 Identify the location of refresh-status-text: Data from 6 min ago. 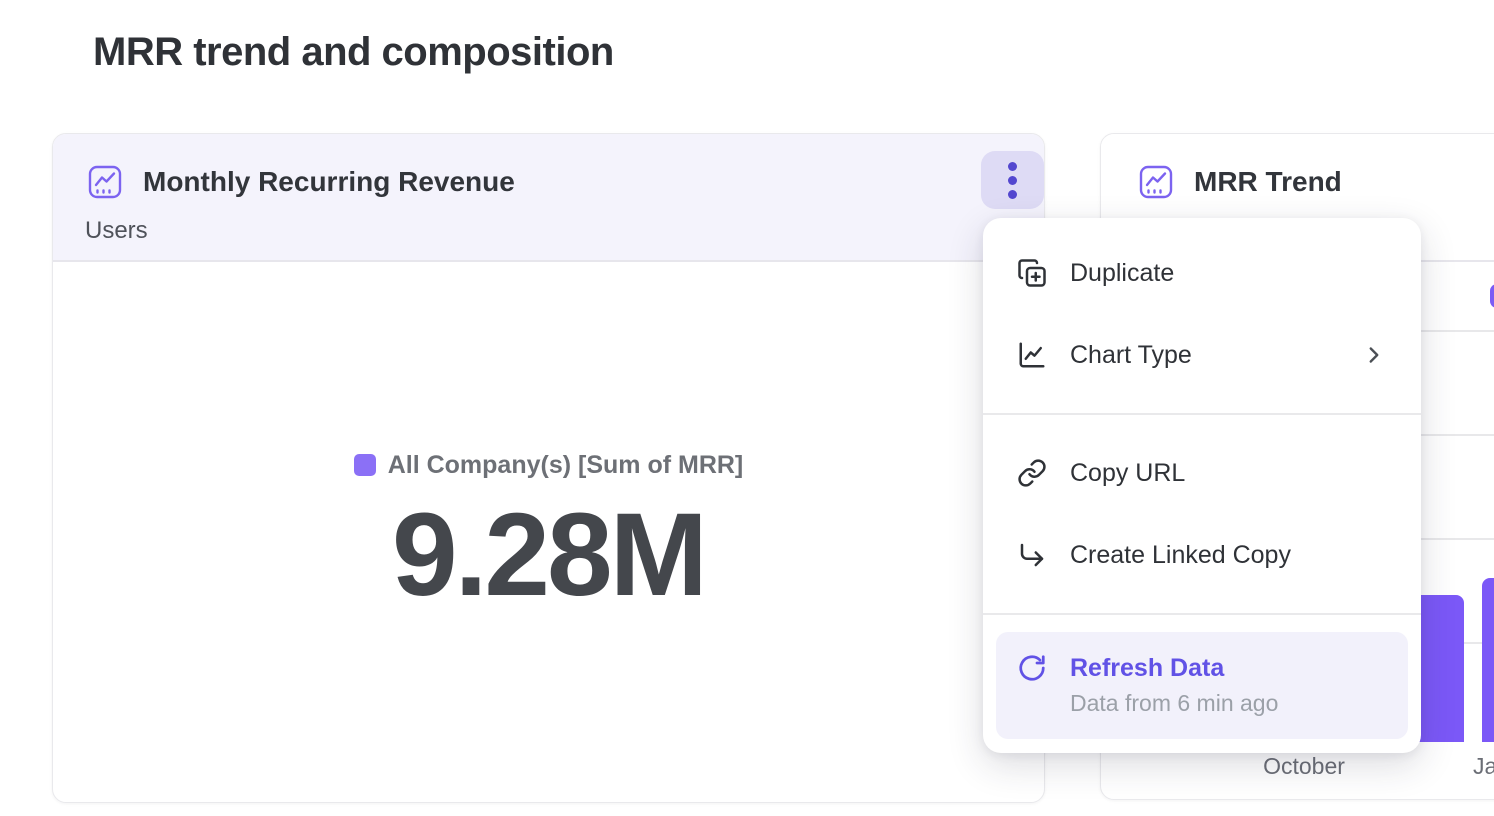
(1174, 703).